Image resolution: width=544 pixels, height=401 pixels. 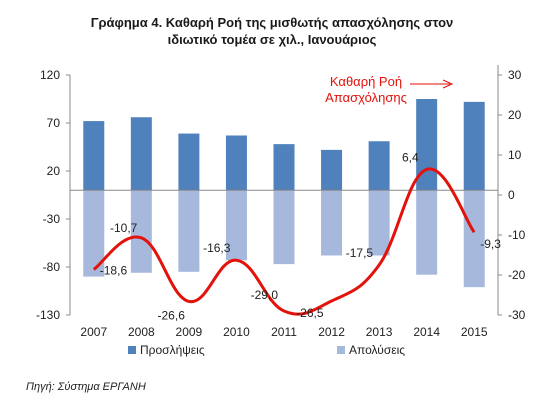 What do you see at coordinates (331, 332) in the screenshot?
I see `x-tick-label: 2012` at bounding box center [331, 332].